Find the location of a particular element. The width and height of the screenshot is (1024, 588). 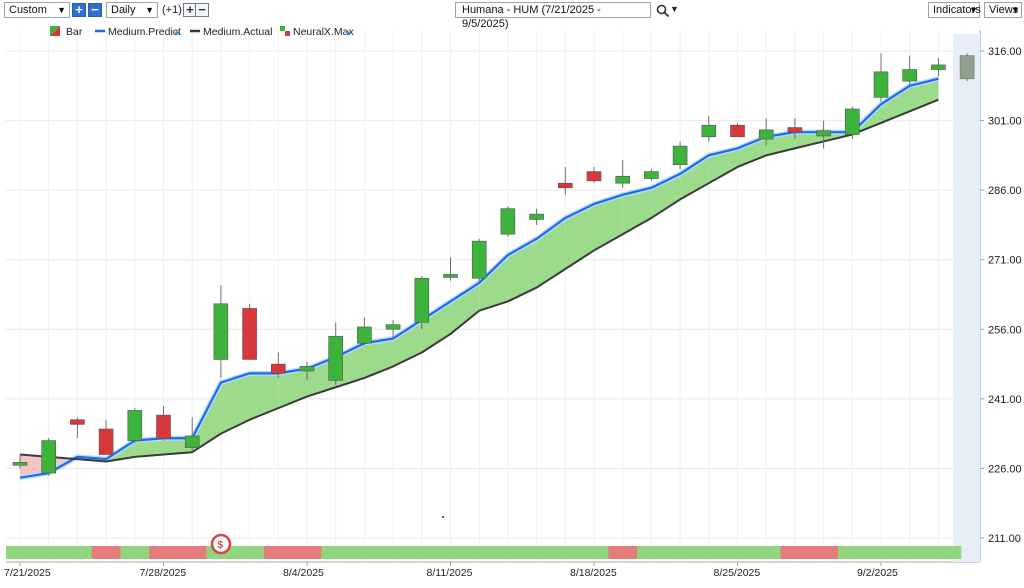

interval-select: Daily ▼ is located at coordinates (132, 10).